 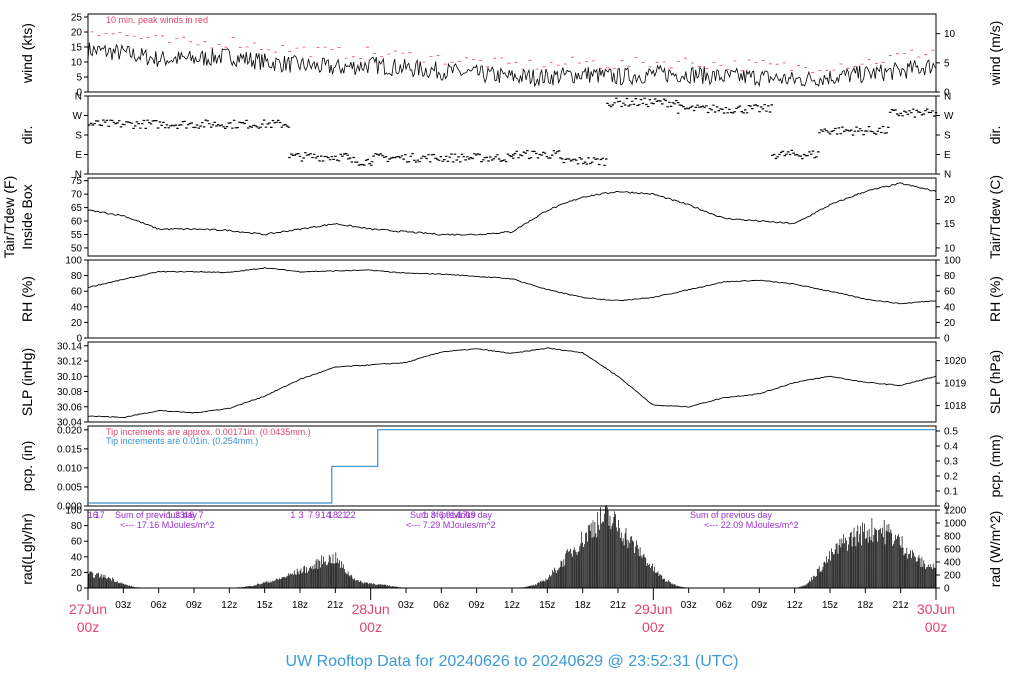 I want to click on rh-left-tick-label: 0, so click(x=79, y=339).